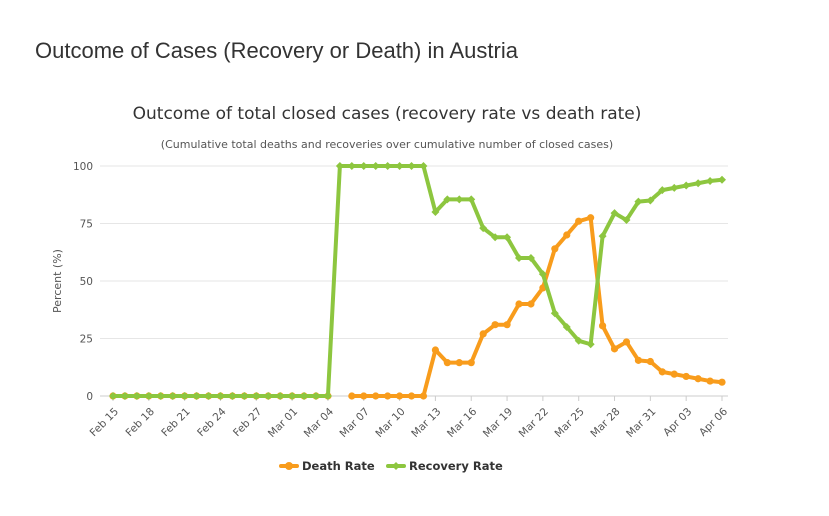 The image size is (829, 516). Describe the element at coordinates (289, 466) in the screenshot. I see `legend-marker` at that location.